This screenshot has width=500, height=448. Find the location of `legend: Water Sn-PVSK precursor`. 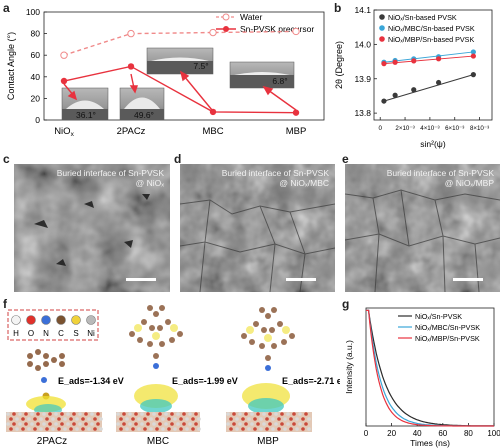

legend: Water Sn-PVSK precursor is located at coordinates (265, 23).